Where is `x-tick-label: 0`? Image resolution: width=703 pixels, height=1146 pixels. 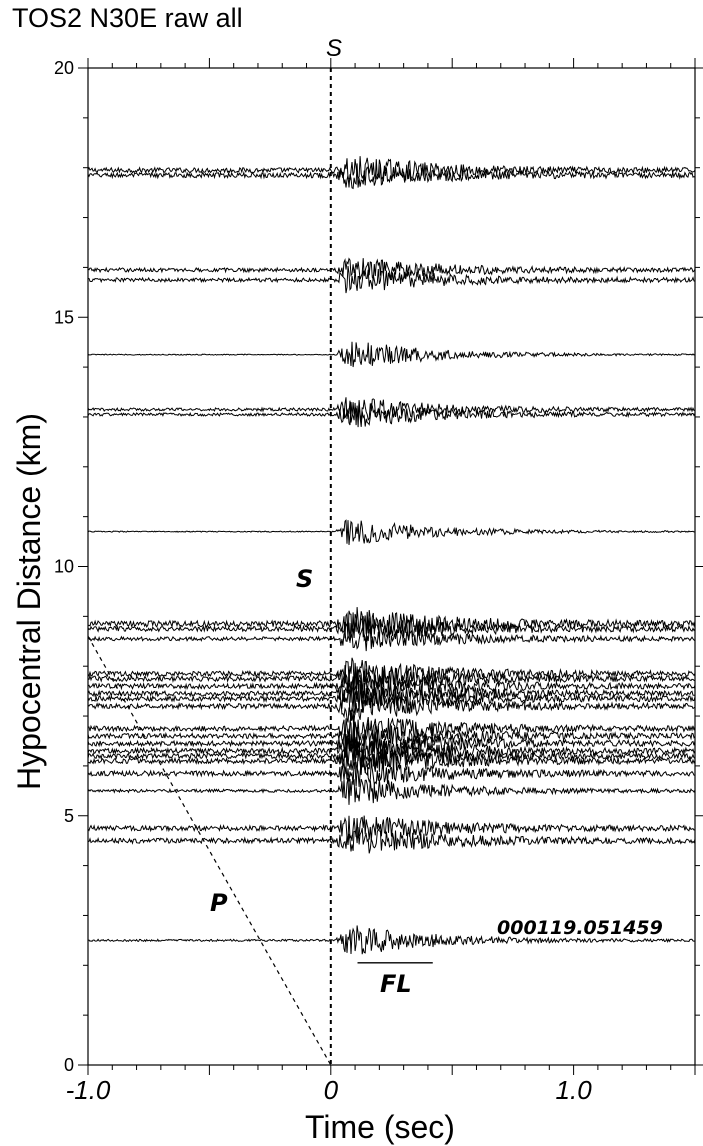
x-tick-label: 0 is located at coordinates (331, 1090).